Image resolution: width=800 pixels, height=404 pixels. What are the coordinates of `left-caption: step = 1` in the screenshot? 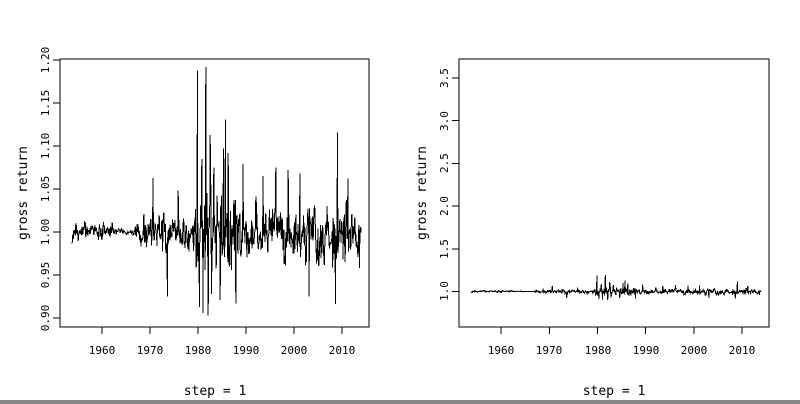 It's located at (215, 391).